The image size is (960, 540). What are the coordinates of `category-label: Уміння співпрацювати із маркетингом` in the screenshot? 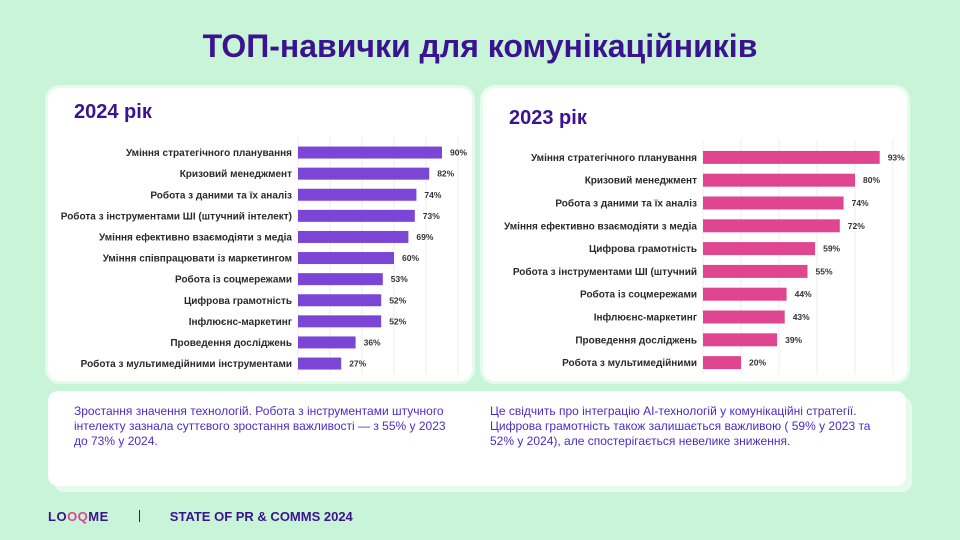 It's located at (197, 259).